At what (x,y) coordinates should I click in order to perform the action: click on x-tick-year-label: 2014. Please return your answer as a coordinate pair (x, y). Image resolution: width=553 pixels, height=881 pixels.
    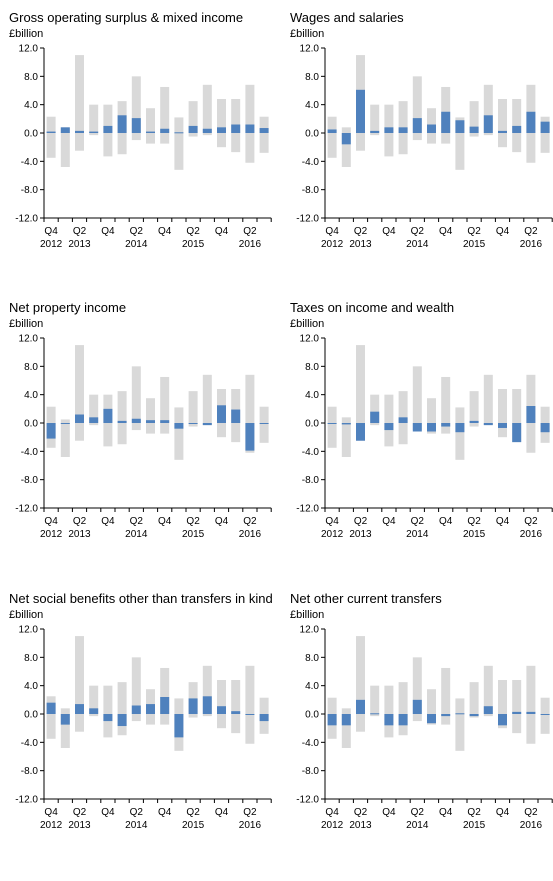
    Looking at the image, I should click on (417, 244).